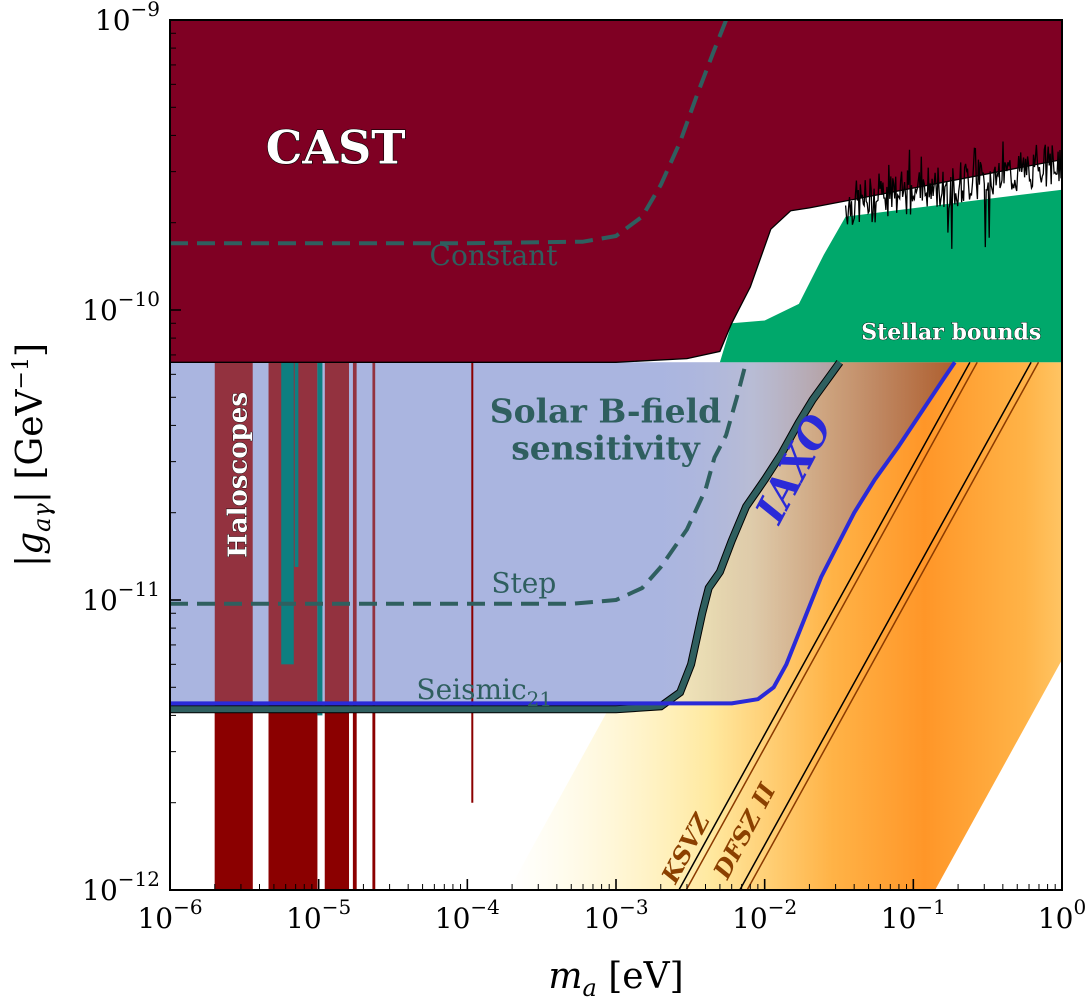  I want to click on y-tick-label: 10−9, so click(127, 18).